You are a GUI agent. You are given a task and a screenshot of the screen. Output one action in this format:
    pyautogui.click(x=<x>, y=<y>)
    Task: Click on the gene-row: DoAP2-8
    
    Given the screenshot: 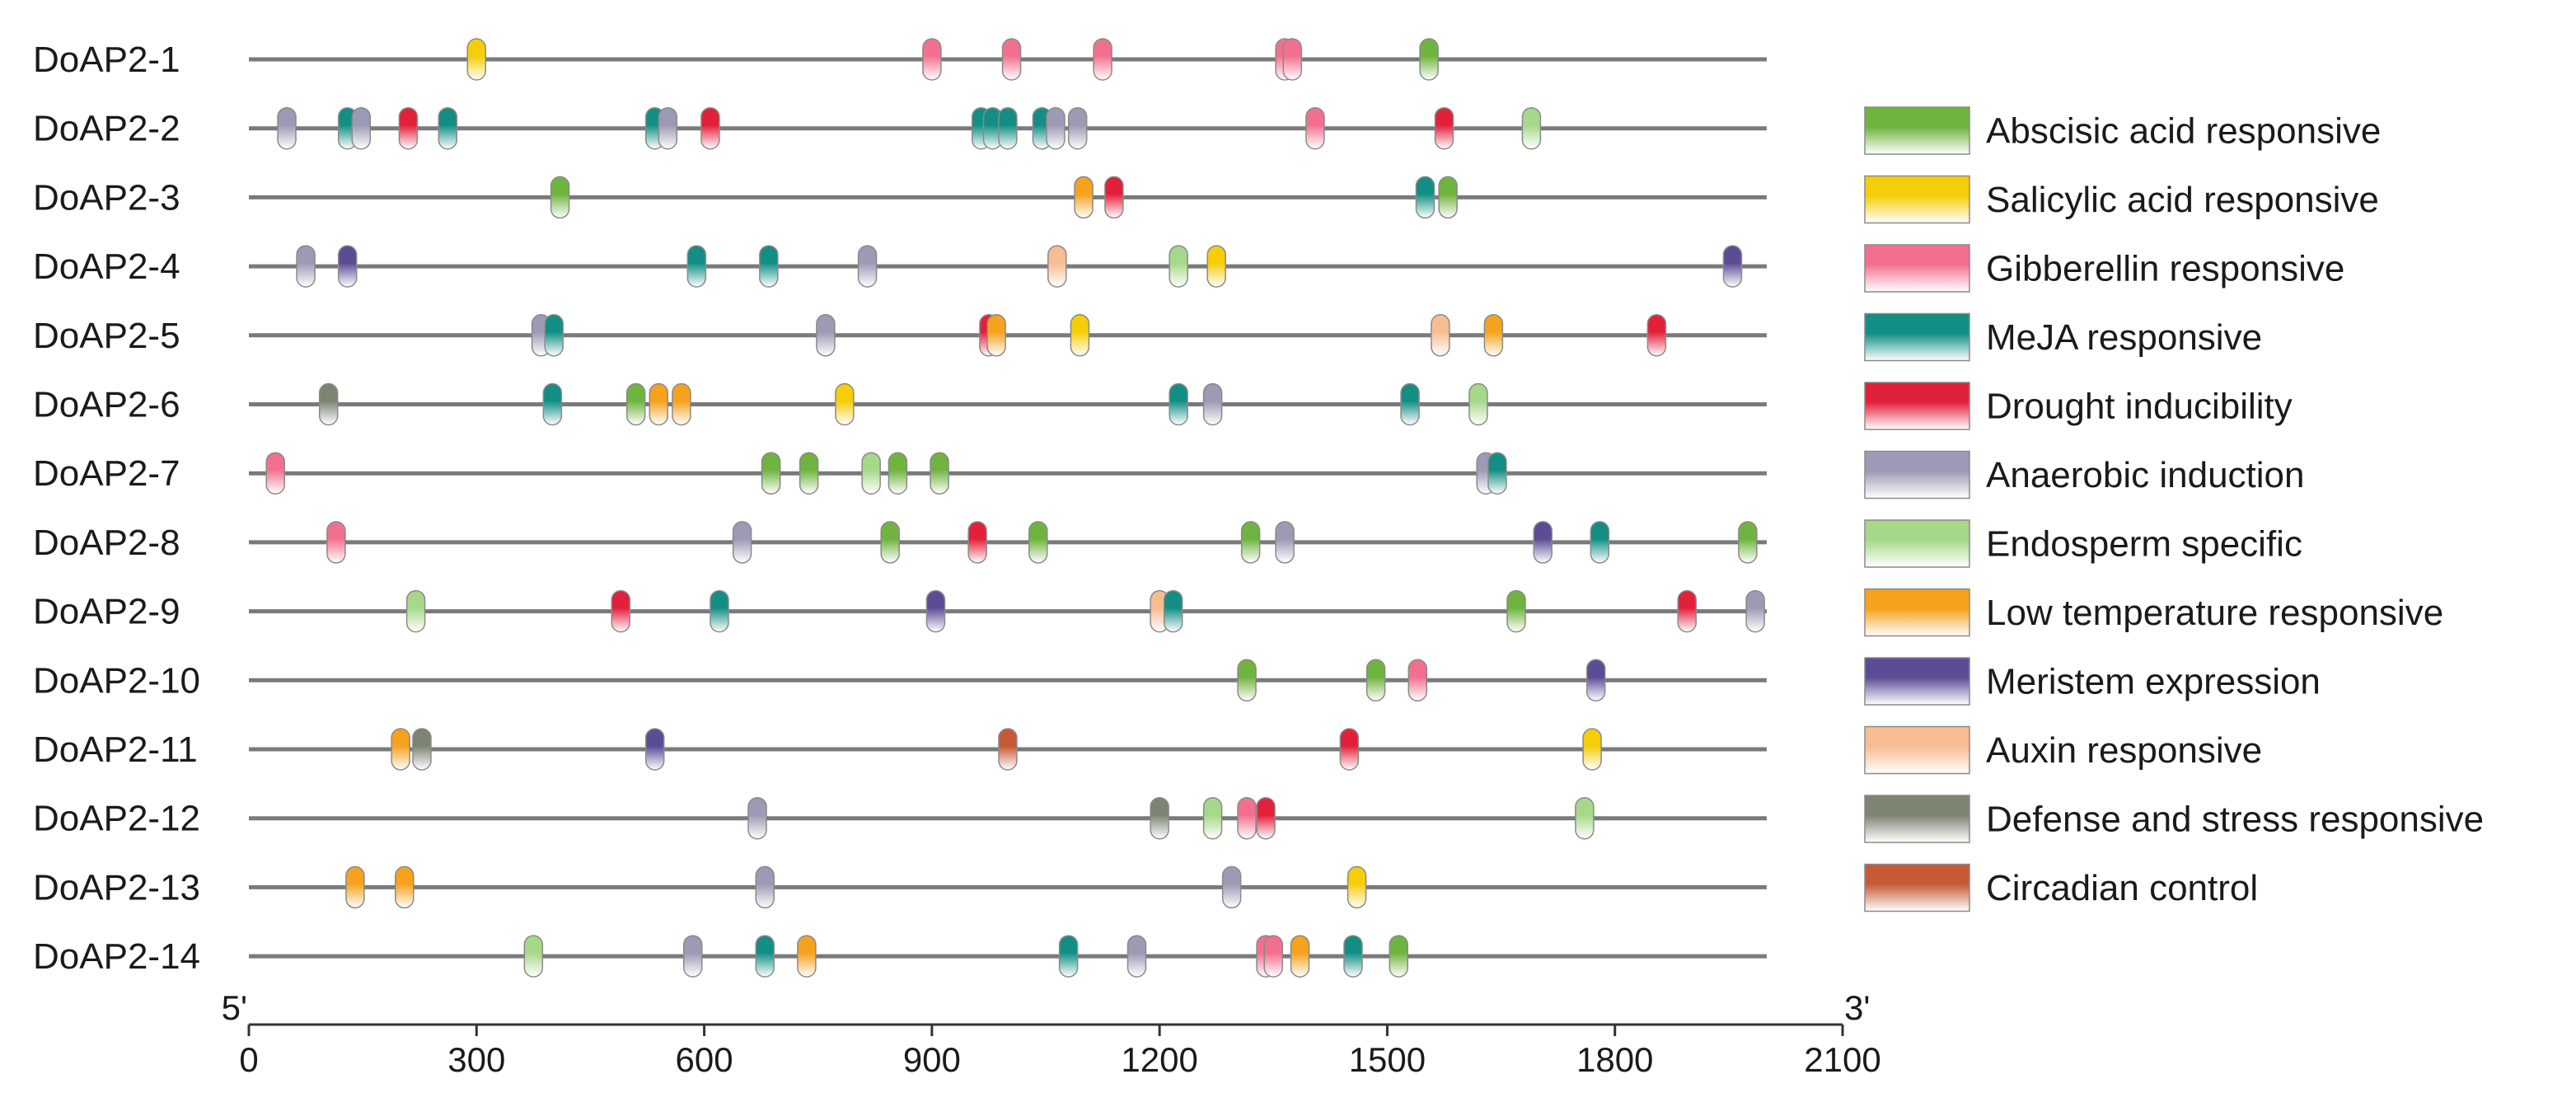 What is the action you would take?
    pyautogui.click(x=900, y=542)
    